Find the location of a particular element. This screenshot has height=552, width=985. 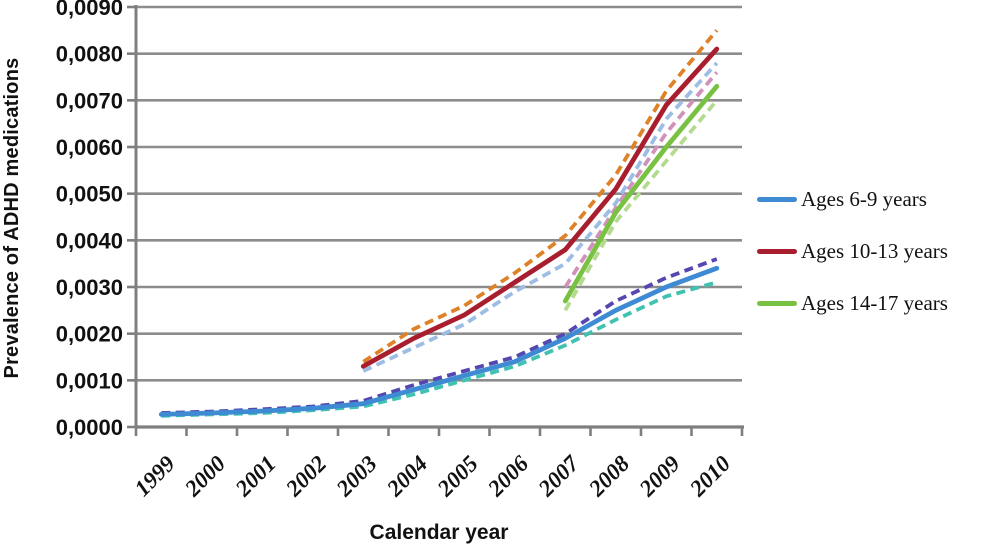

x-tick-label: 2003 is located at coordinates (356, 476).